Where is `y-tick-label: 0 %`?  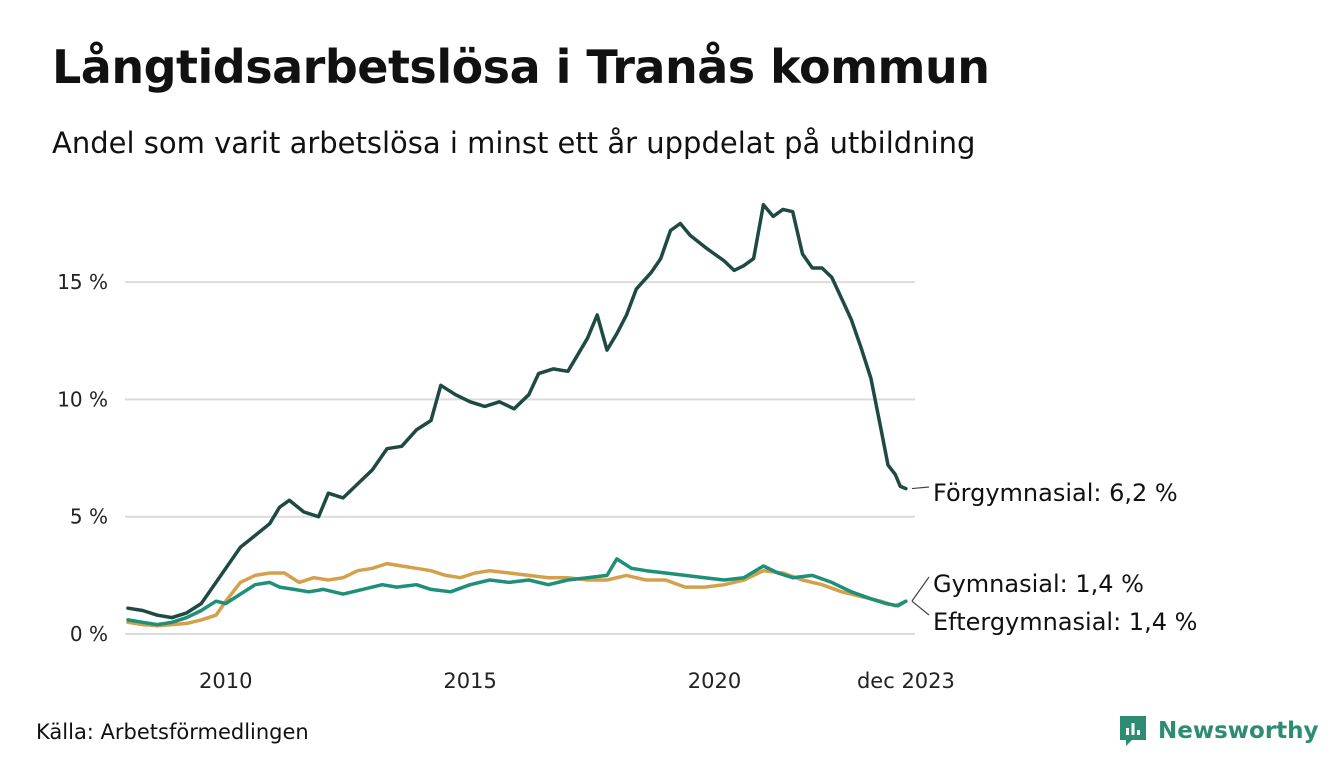
y-tick-label: 0 % is located at coordinates (89, 634).